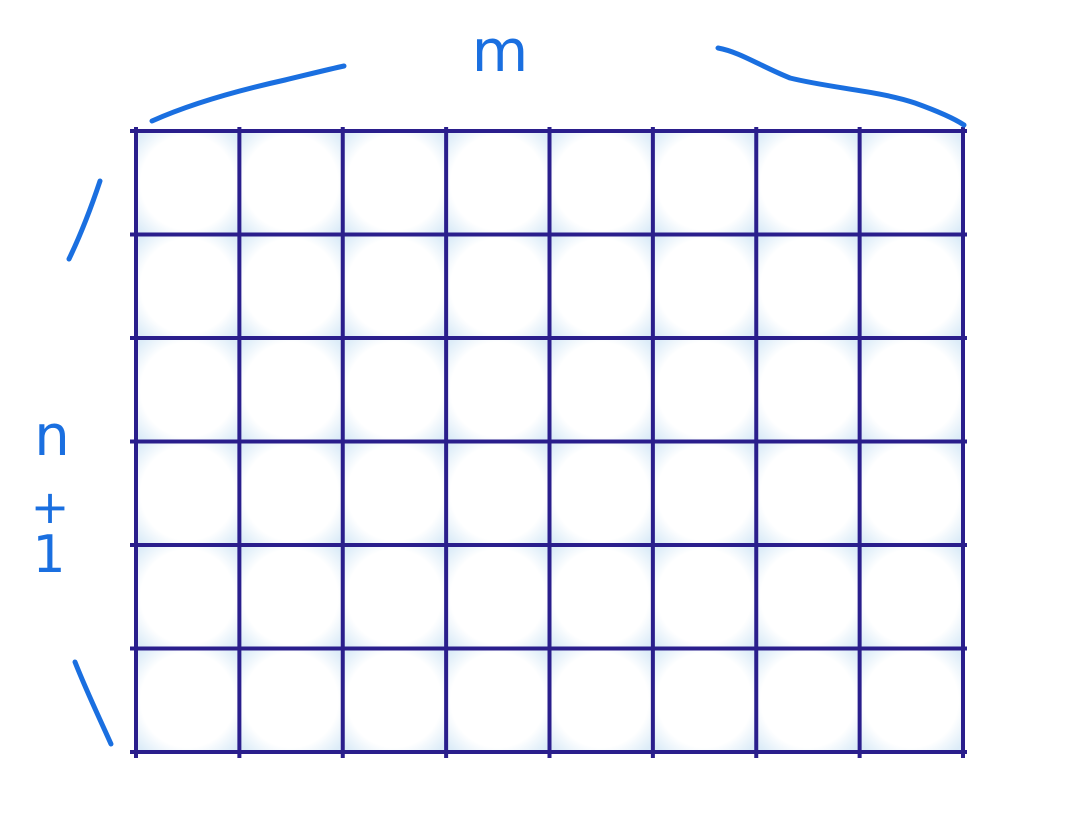  Describe the element at coordinates (48, 555) in the screenshot. I see `height-label-one: 1` at that location.